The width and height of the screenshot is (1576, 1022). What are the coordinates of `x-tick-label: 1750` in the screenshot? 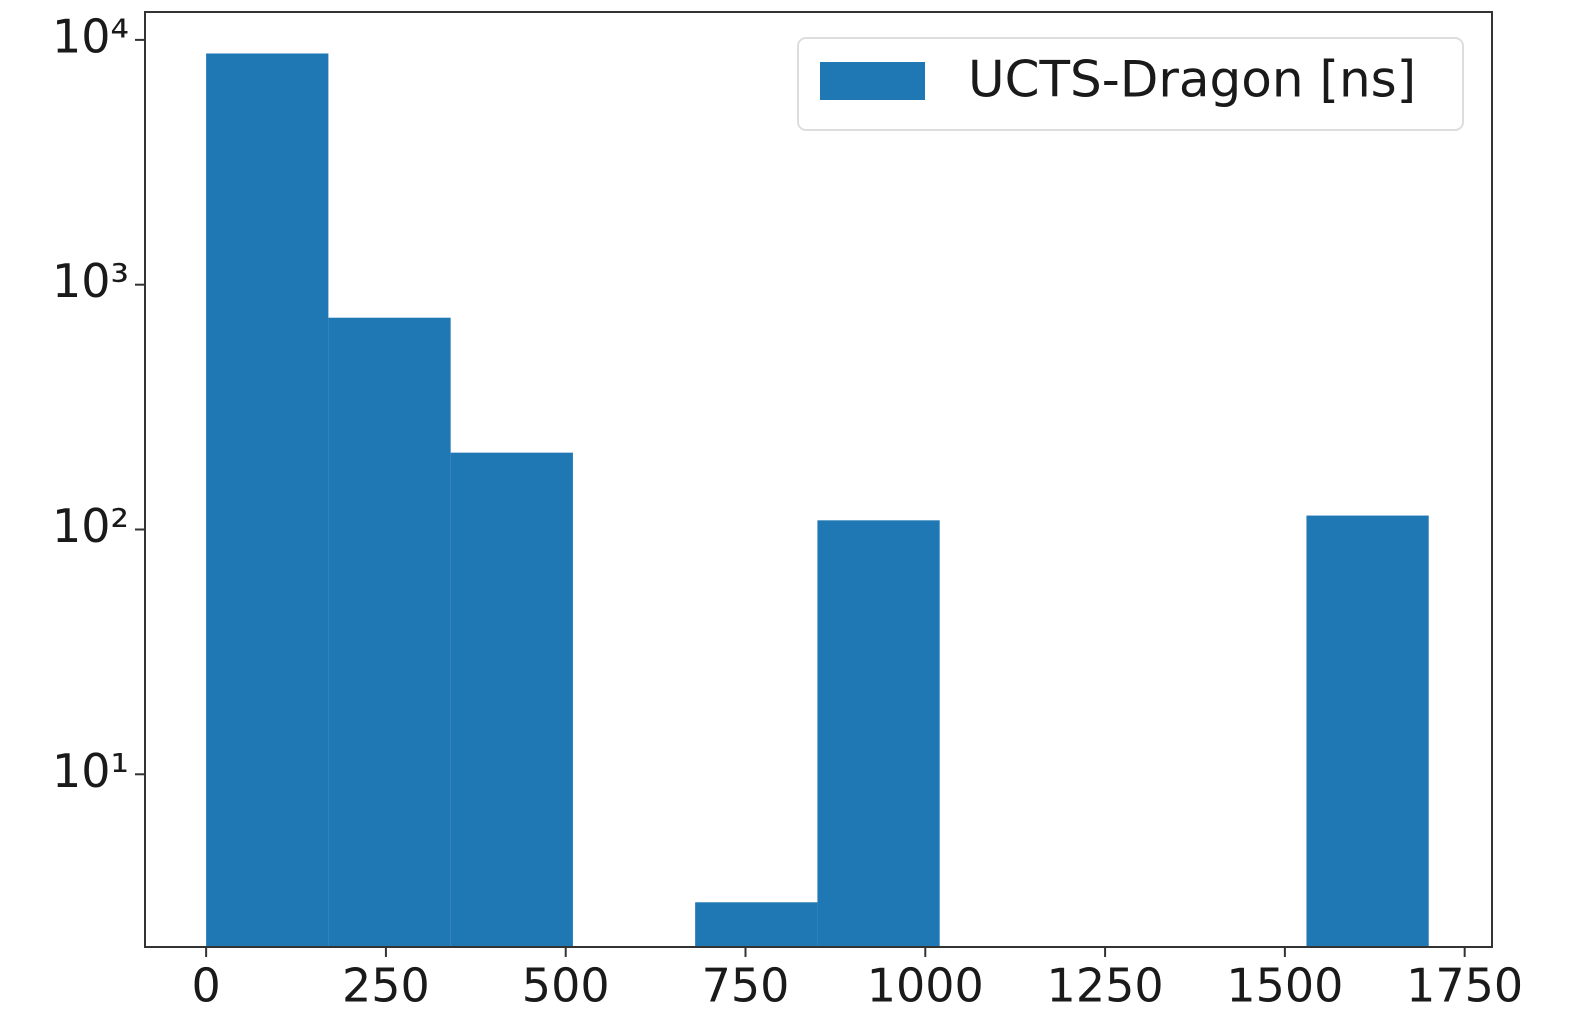 It's located at (1464, 986).